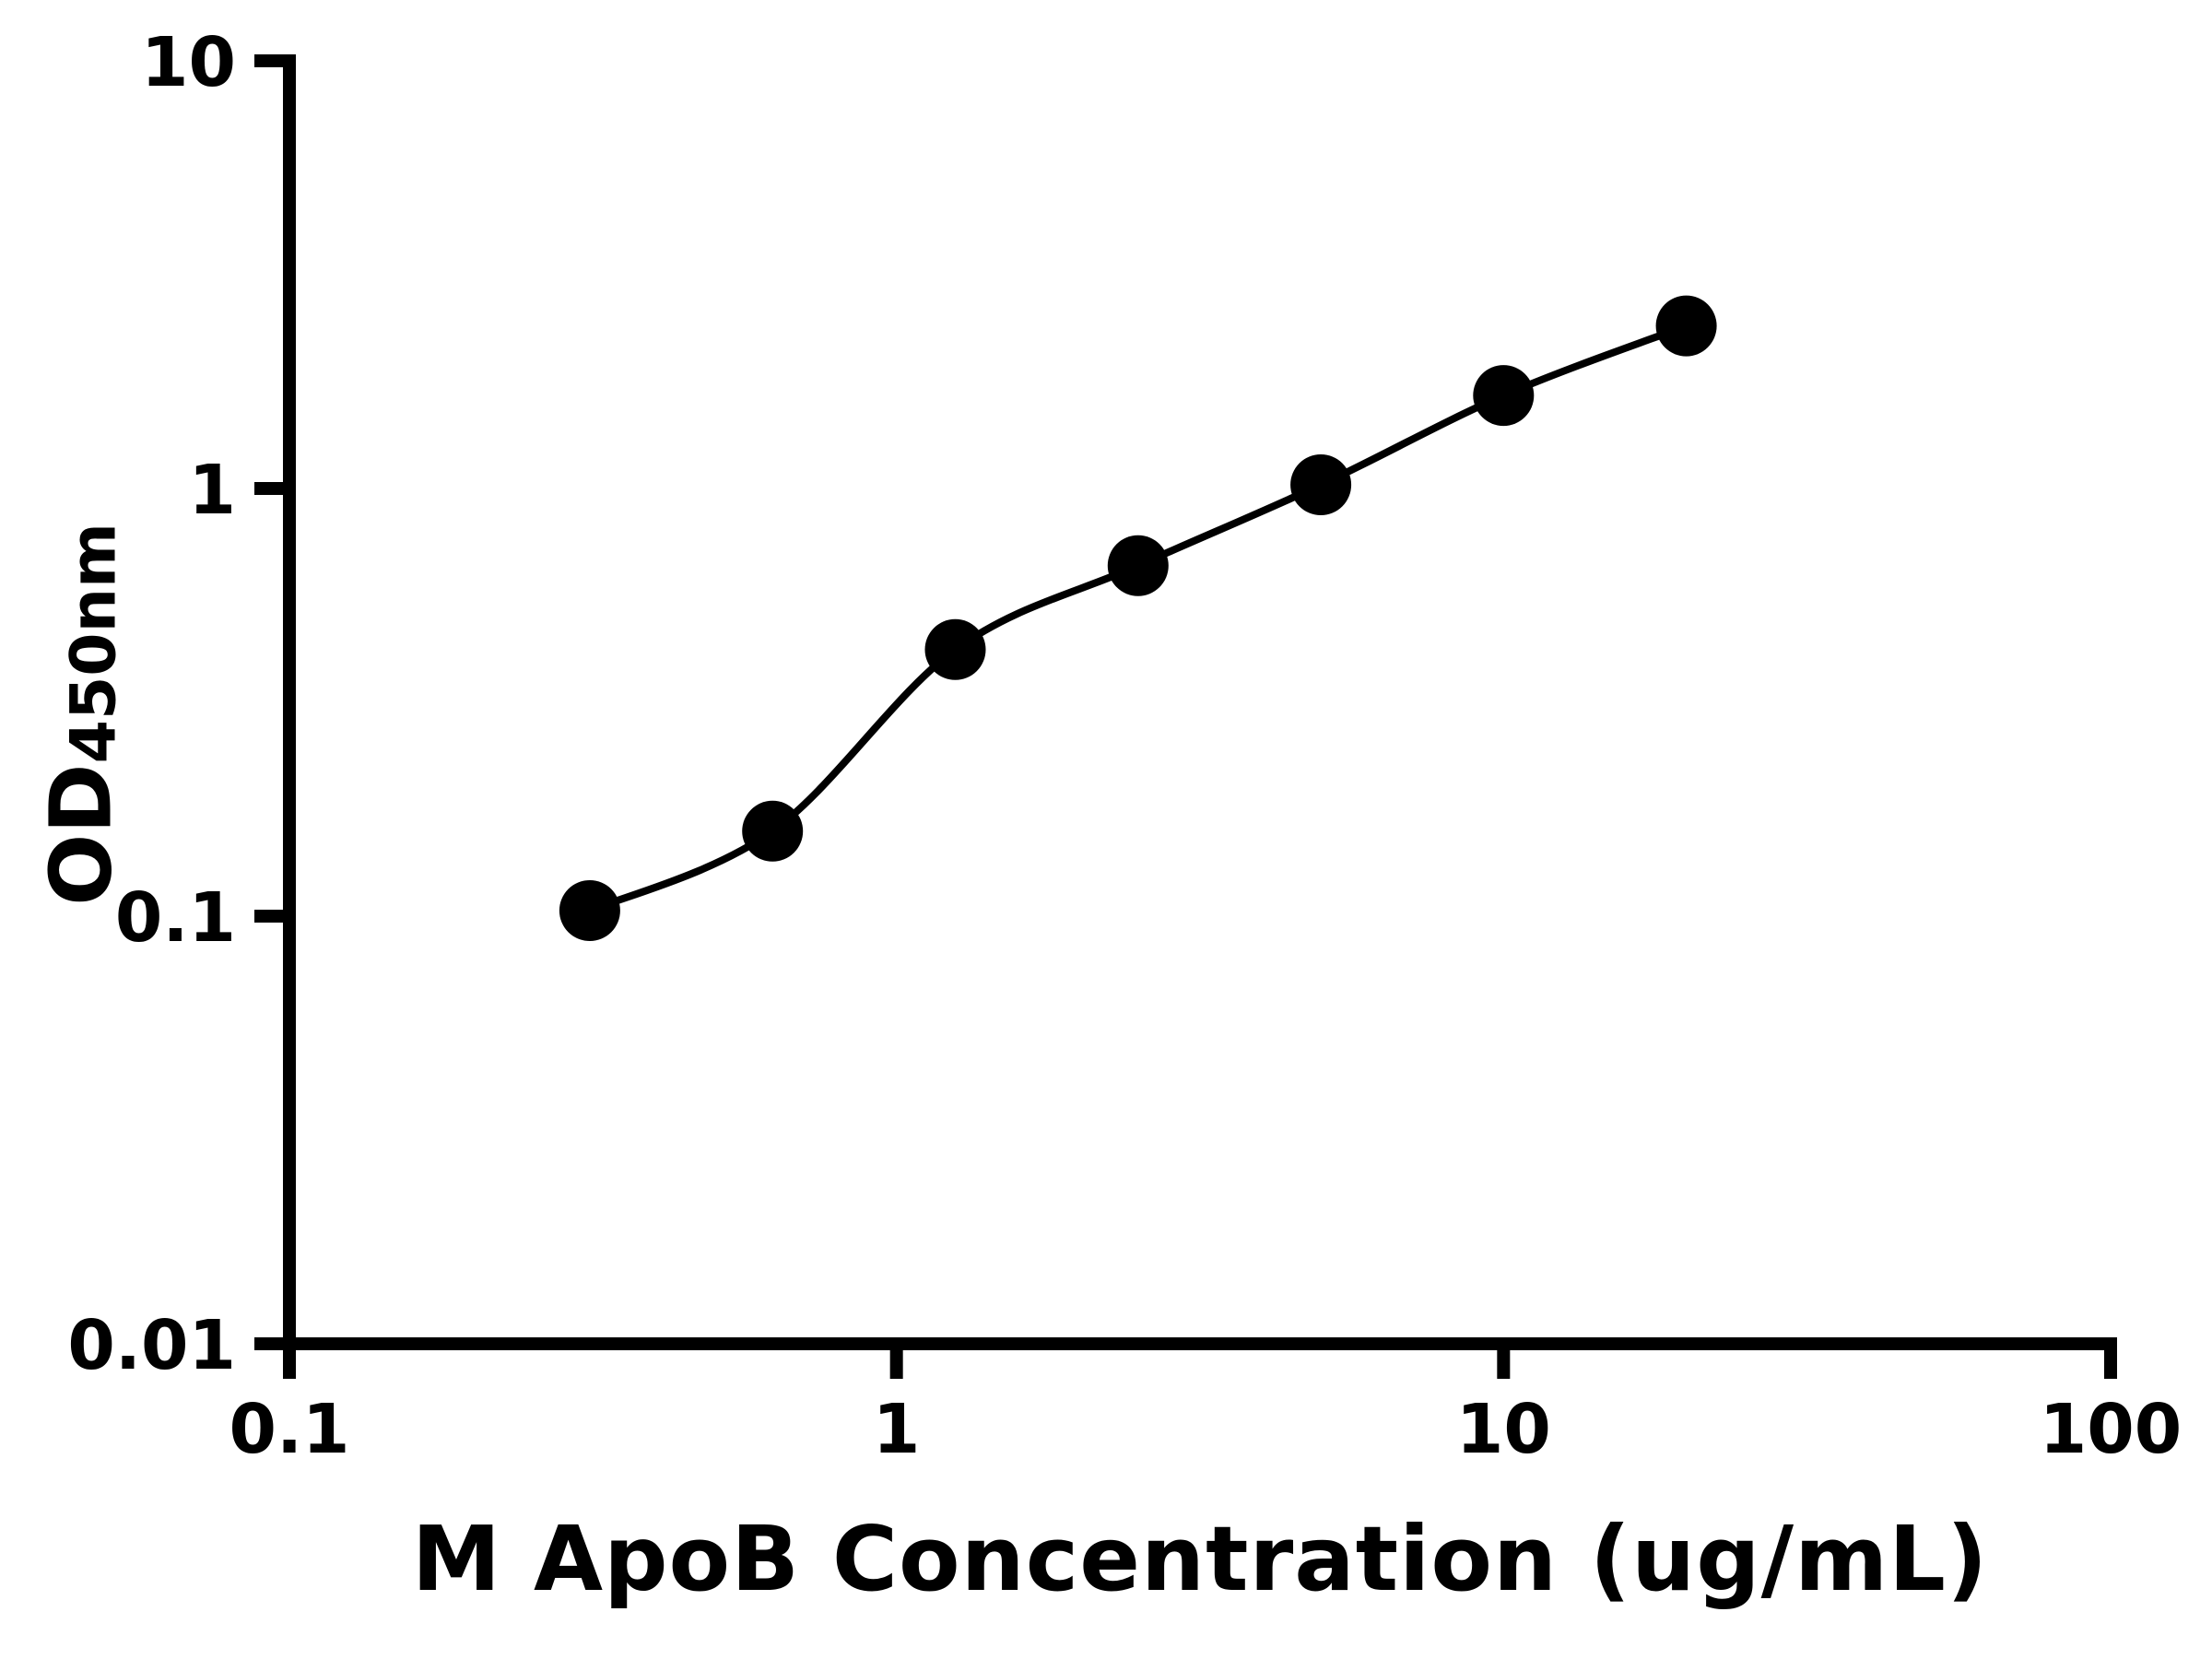 This screenshot has height=1659, width=2212. Describe the element at coordinates (897, 1429) in the screenshot. I see `x-axis-tick-label: 1` at that location.